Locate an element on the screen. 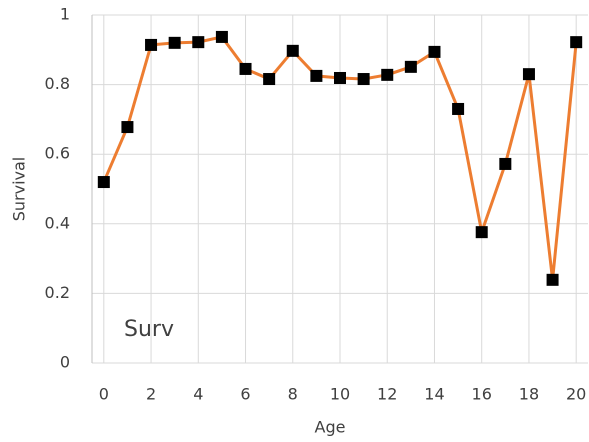 This screenshot has width=589, height=442. y-tick-label: 0.6 is located at coordinates (57, 153).